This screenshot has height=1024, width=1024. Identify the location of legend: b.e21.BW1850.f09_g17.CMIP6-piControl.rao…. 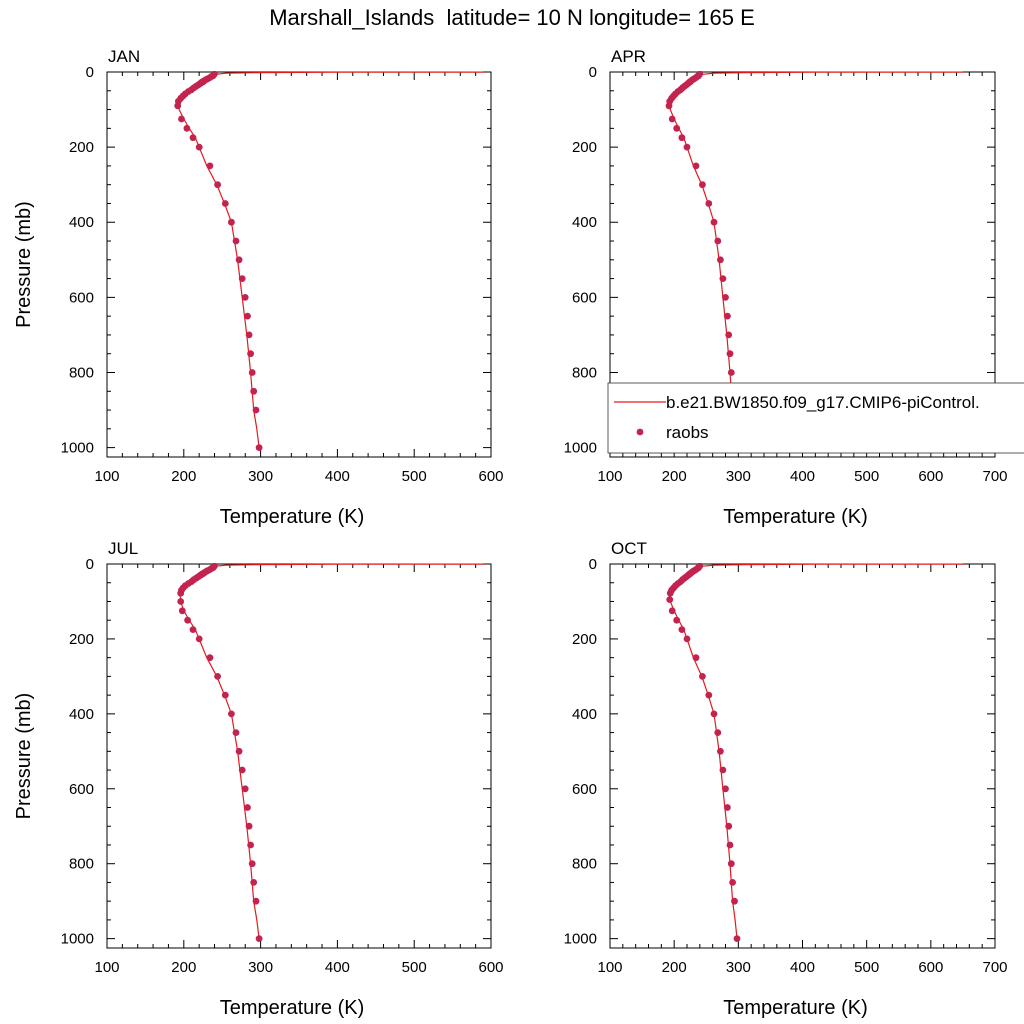
(815, 418).